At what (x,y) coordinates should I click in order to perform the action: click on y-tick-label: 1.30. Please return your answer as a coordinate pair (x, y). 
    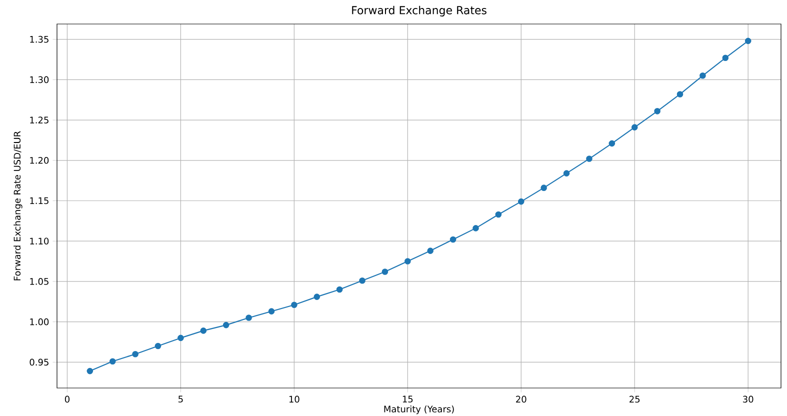
    Looking at the image, I should click on (39, 80).